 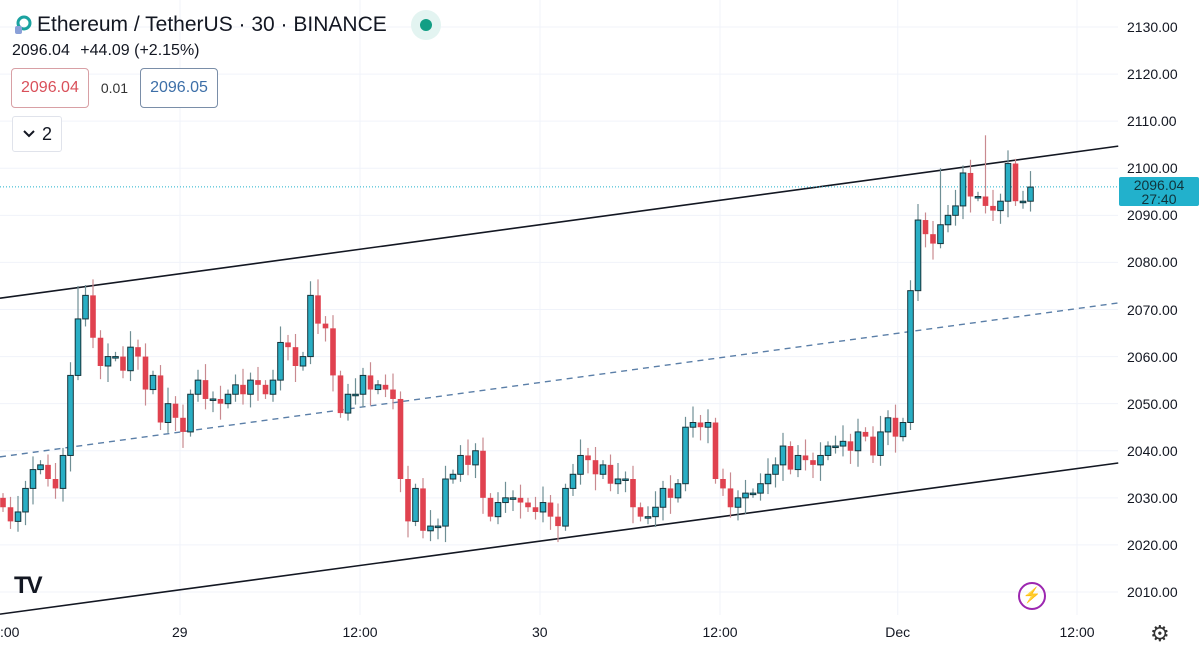 I want to click on x-tick-label: 29, so click(x=180, y=632).